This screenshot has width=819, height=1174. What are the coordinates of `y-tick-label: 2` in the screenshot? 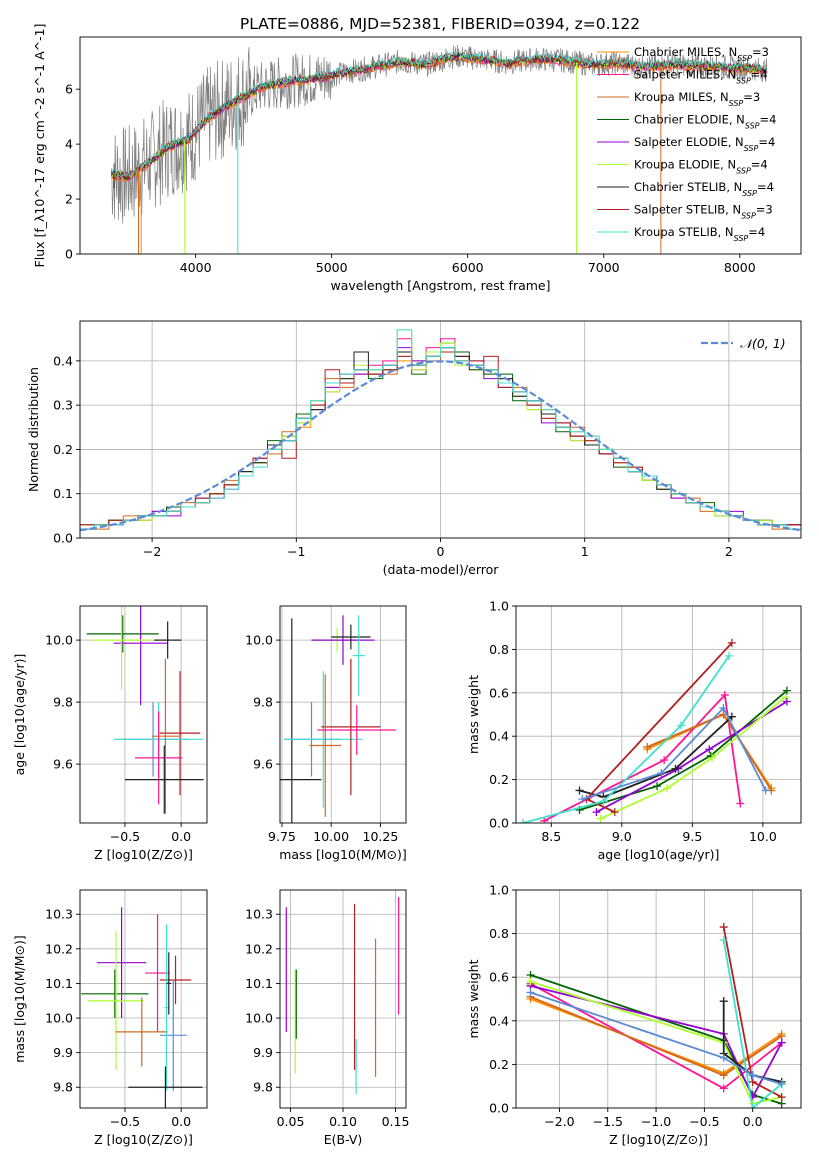 It's located at (69, 199).